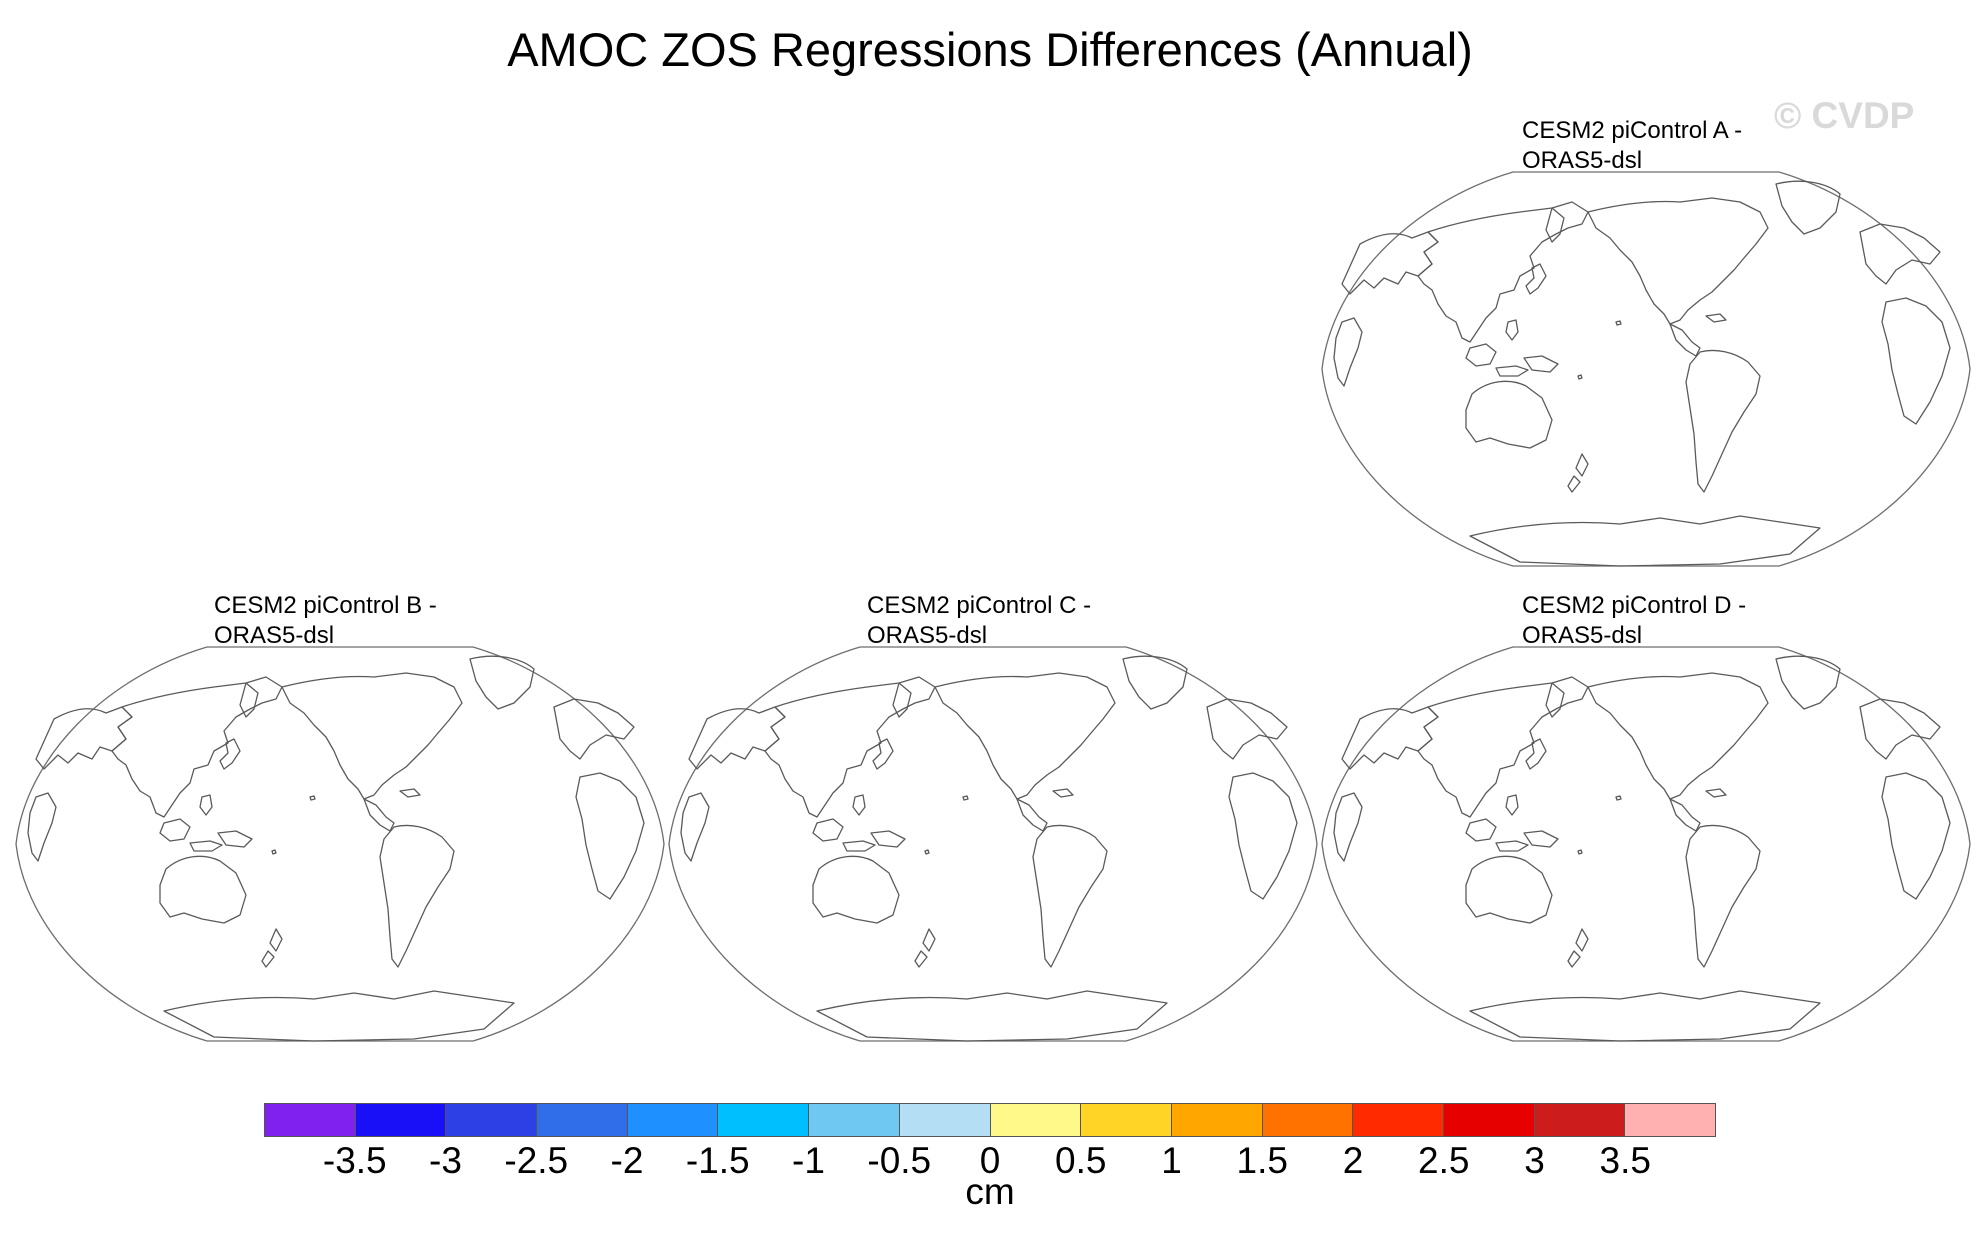  What do you see at coordinates (1632, 145) in the screenshot?
I see `panel-a-title: CESM2 piControl A - ORAS5-dsl` at bounding box center [1632, 145].